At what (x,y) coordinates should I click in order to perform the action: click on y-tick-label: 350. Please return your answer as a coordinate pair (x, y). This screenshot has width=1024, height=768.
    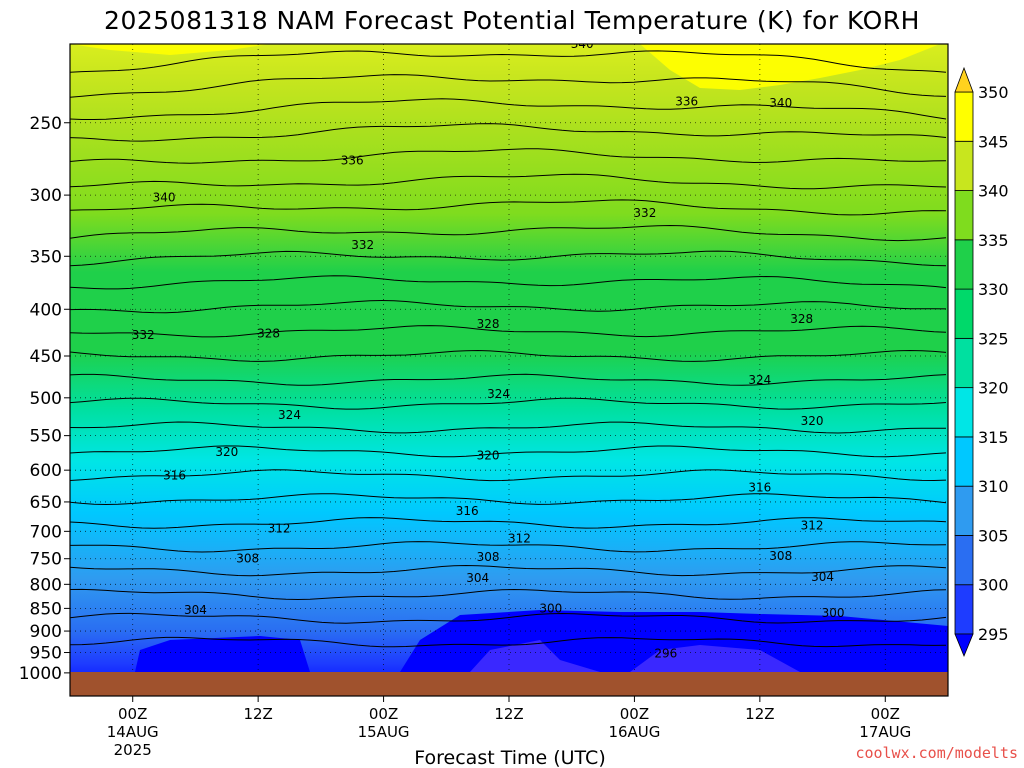
    Looking at the image, I should click on (46, 257).